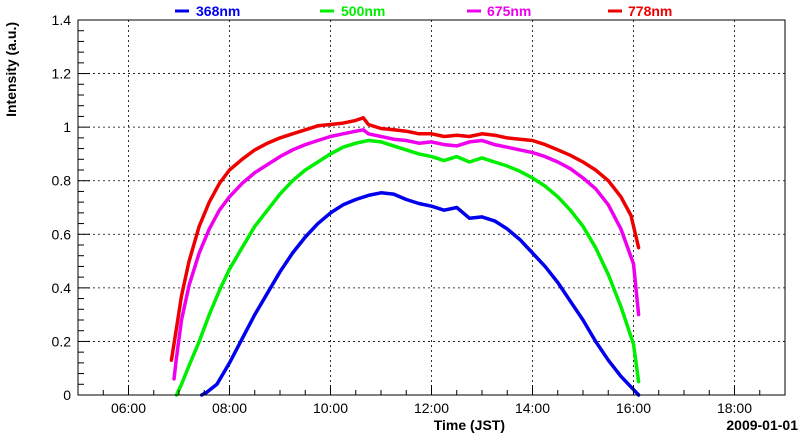  What do you see at coordinates (423, 11) in the screenshot?
I see `legend: 368nm 500nm 675nm 778nm` at bounding box center [423, 11].